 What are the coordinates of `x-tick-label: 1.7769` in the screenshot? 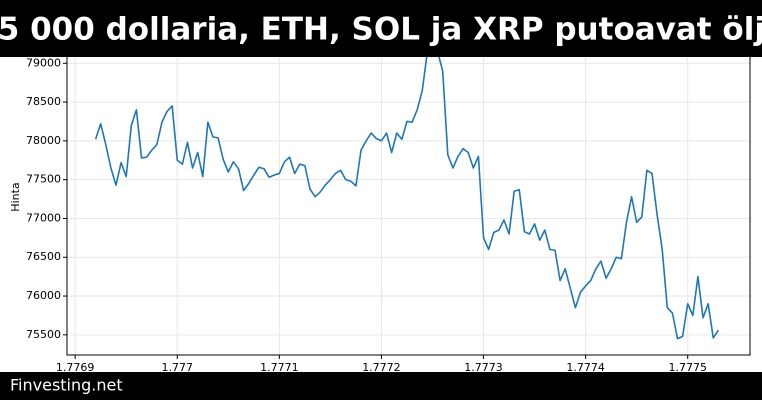 It's located at (75, 367).